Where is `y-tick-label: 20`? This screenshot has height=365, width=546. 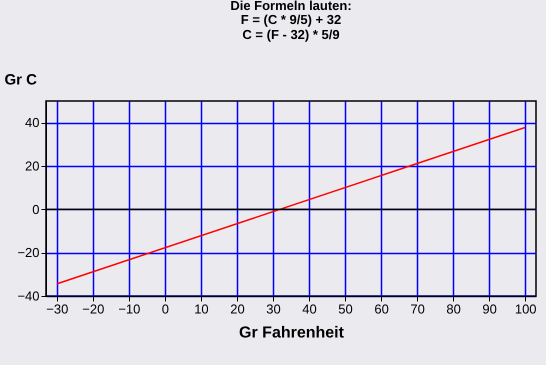 y-tick-label: 20 is located at coordinates (32, 166).